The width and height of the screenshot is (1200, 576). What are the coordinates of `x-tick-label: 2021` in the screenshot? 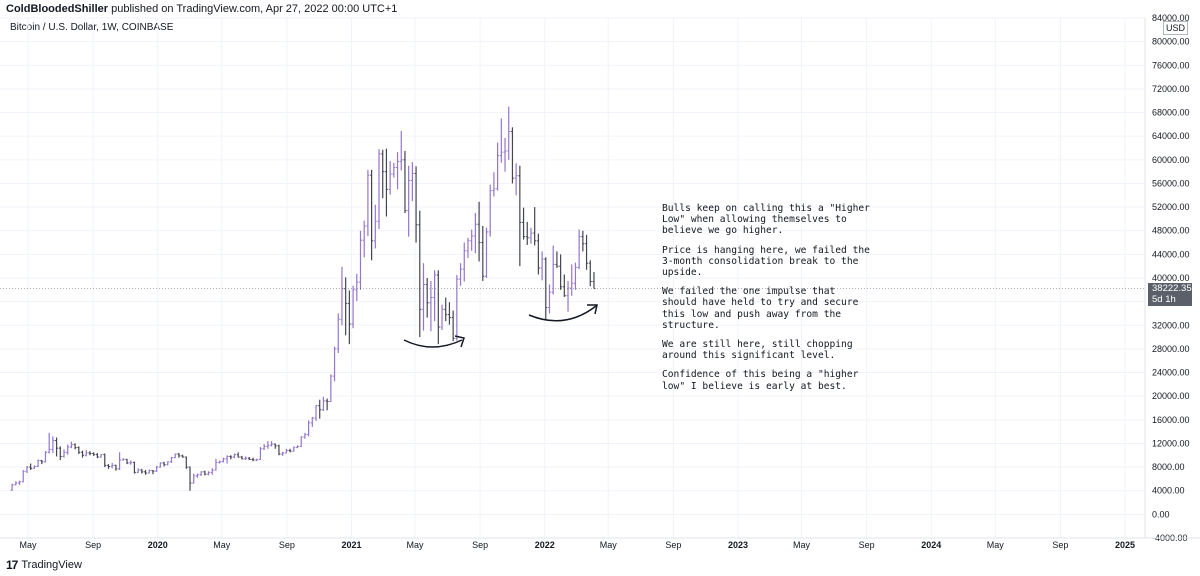 It's located at (351, 545).